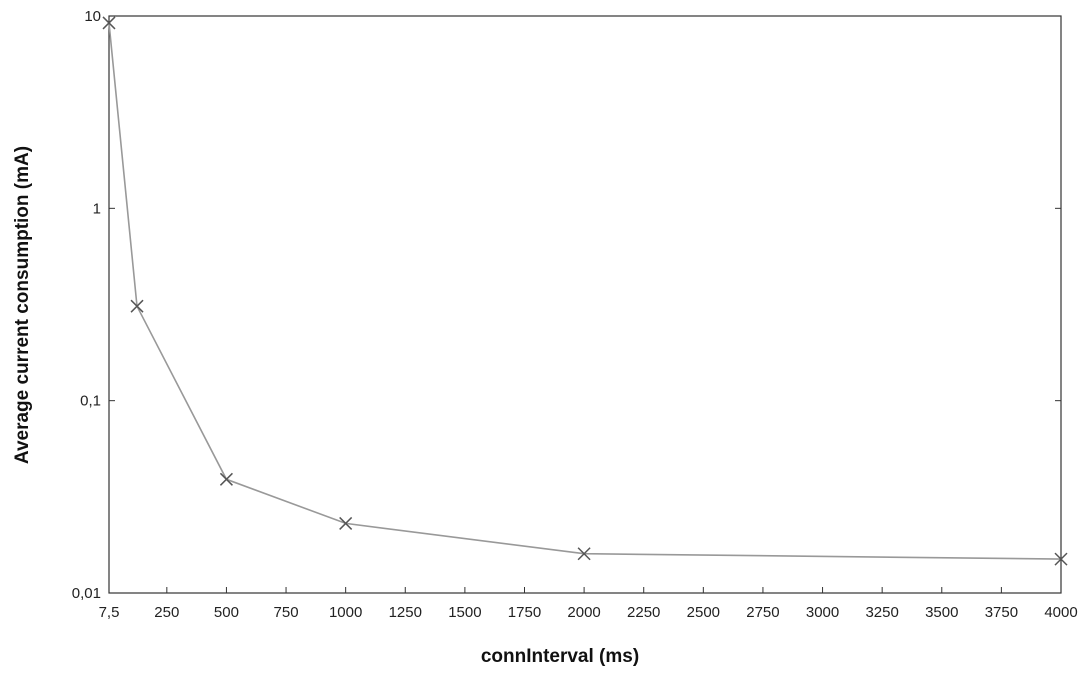 Image resolution: width=1084 pixels, height=673 pixels. I want to click on y-axis-title: Average current consumption (mA), so click(22, 305).